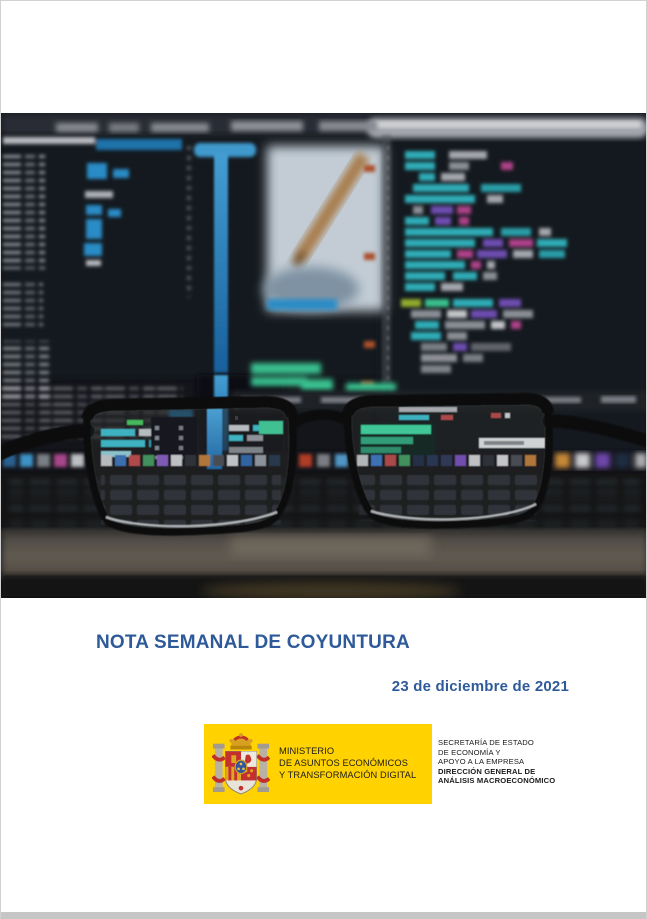  Describe the element at coordinates (241, 764) in the screenshot. I see `spain-coat-of-arms-icon` at that location.